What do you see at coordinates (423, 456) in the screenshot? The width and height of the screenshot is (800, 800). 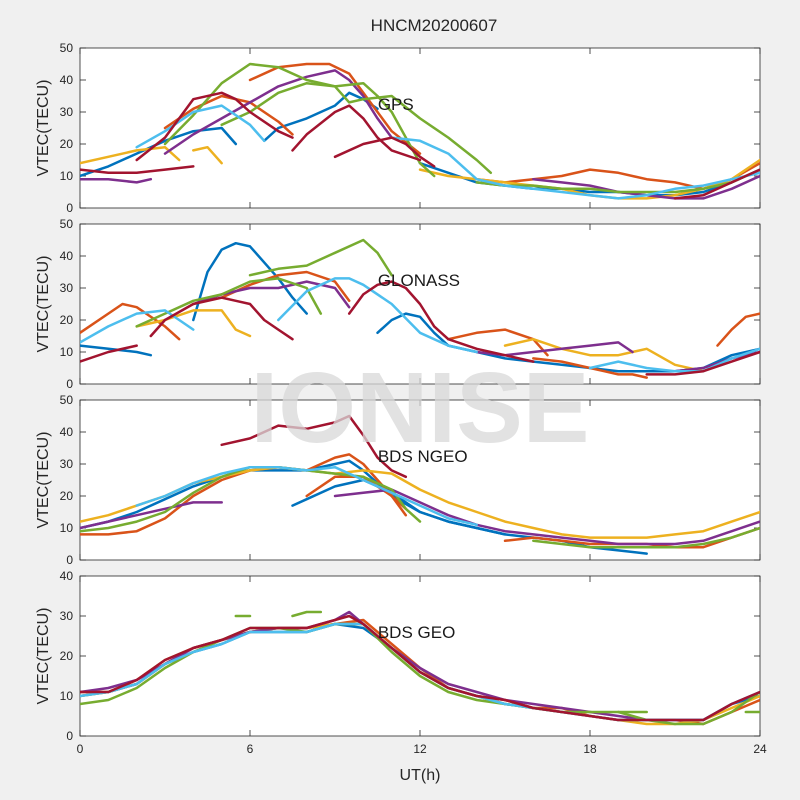 I see `panel-label: BDS NGEO` at bounding box center [423, 456].